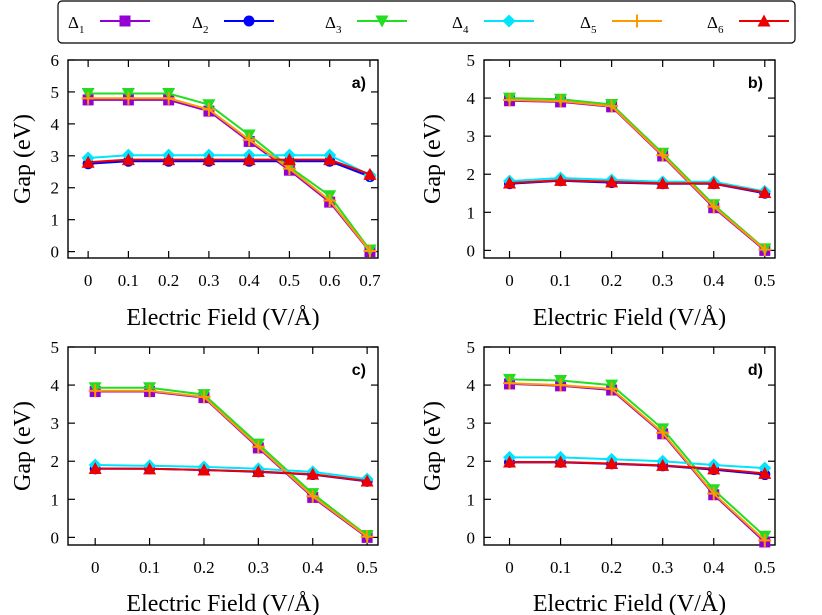 The height and width of the screenshot is (615, 822). What do you see at coordinates (715, 24) in the screenshot?
I see `legend-label-d6: Δ6` at bounding box center [715, 24].